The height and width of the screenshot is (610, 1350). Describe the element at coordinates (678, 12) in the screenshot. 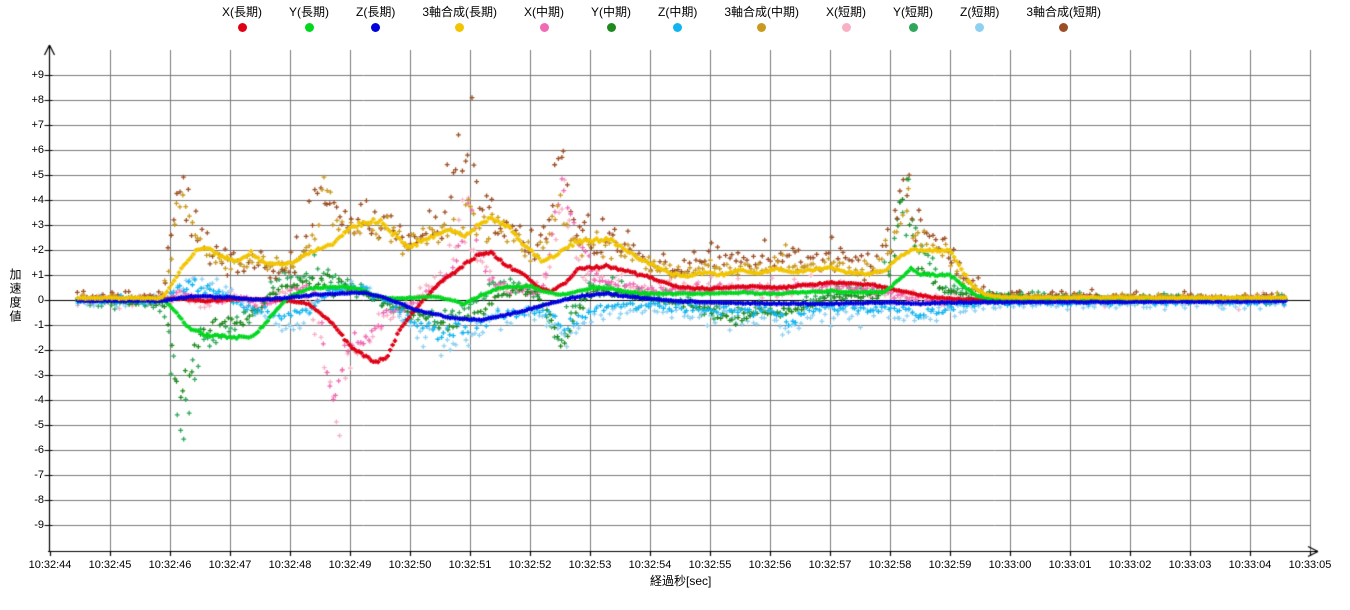

I see `legend-series-label: Z(中期)` at that location.